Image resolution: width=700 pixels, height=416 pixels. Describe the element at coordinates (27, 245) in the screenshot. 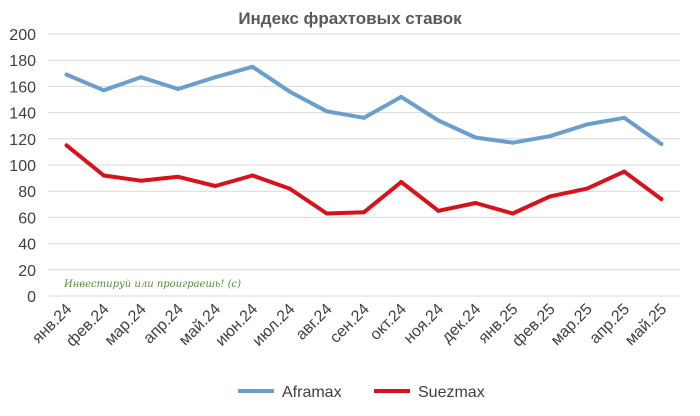

I see `y-tick-label: 40` at that location.